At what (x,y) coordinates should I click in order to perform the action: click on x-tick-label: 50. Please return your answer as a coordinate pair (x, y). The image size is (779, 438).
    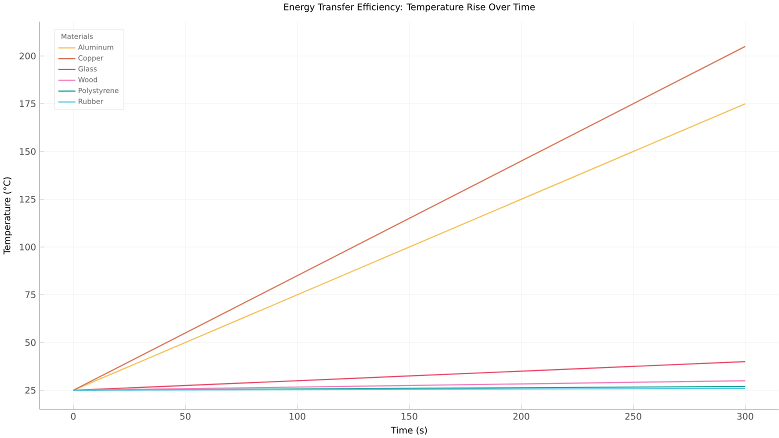
    Looking at the image, I should click on (185, 416).